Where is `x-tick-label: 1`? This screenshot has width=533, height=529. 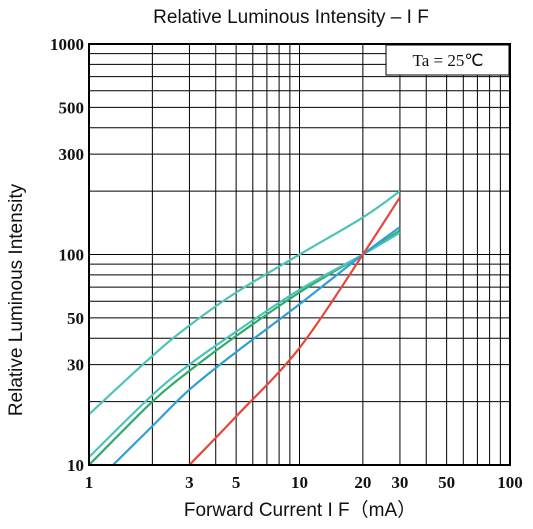 x-tick-label: 1 is located at coordinates (89, 482).